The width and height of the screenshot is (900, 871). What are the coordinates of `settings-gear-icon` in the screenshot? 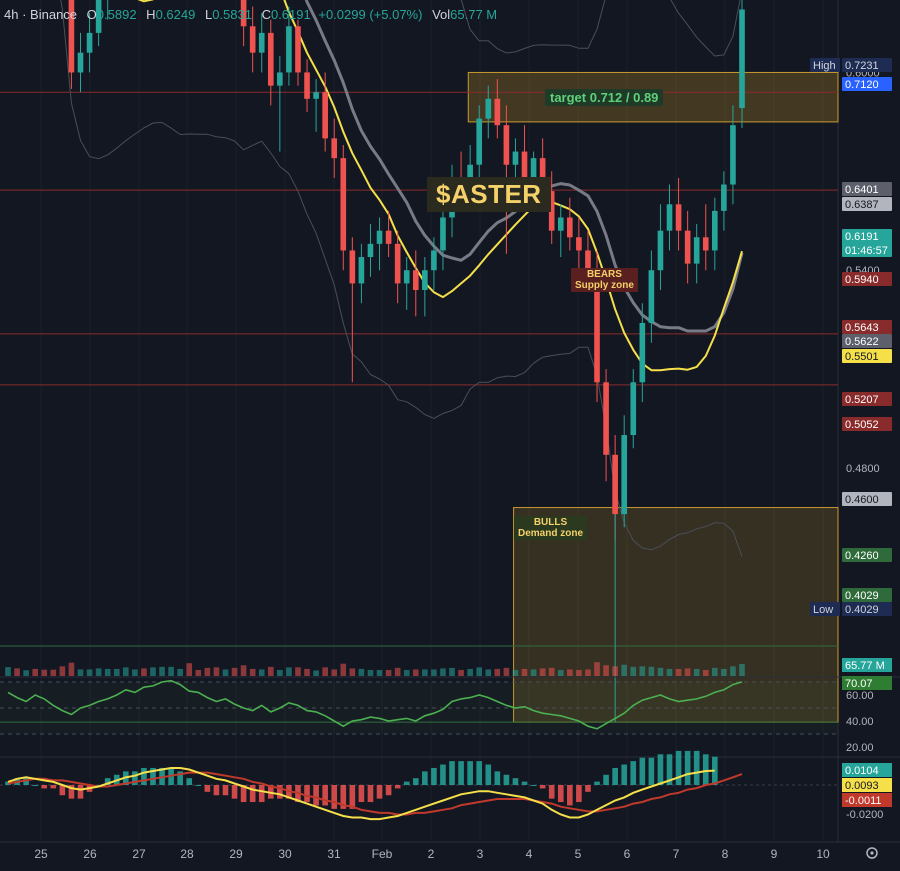 It's located at (872, 853).